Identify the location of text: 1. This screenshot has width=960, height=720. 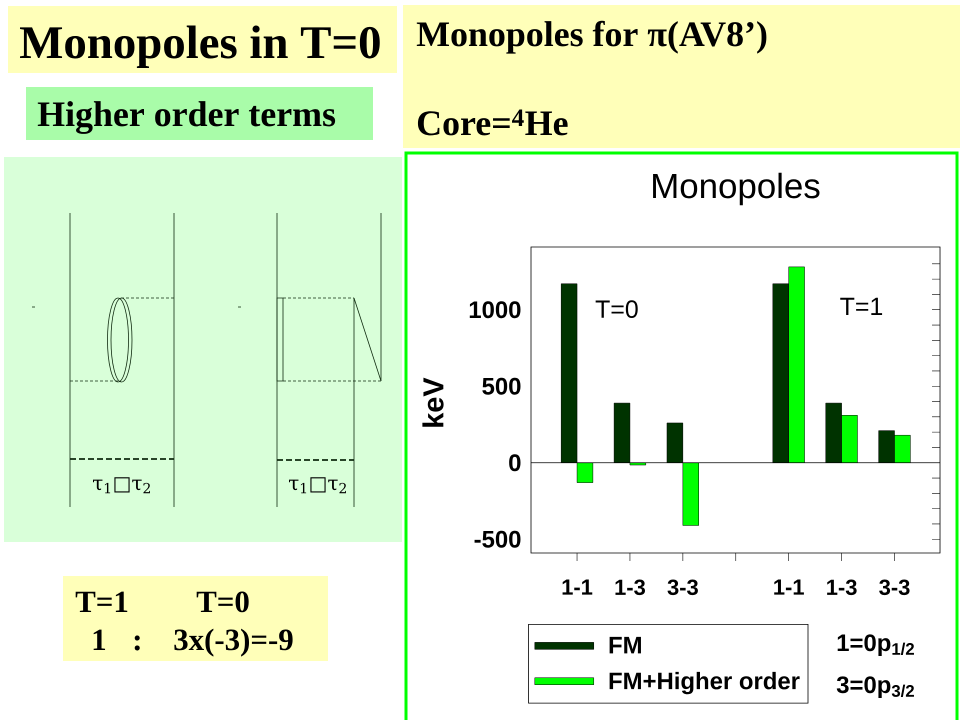
(100, 640).